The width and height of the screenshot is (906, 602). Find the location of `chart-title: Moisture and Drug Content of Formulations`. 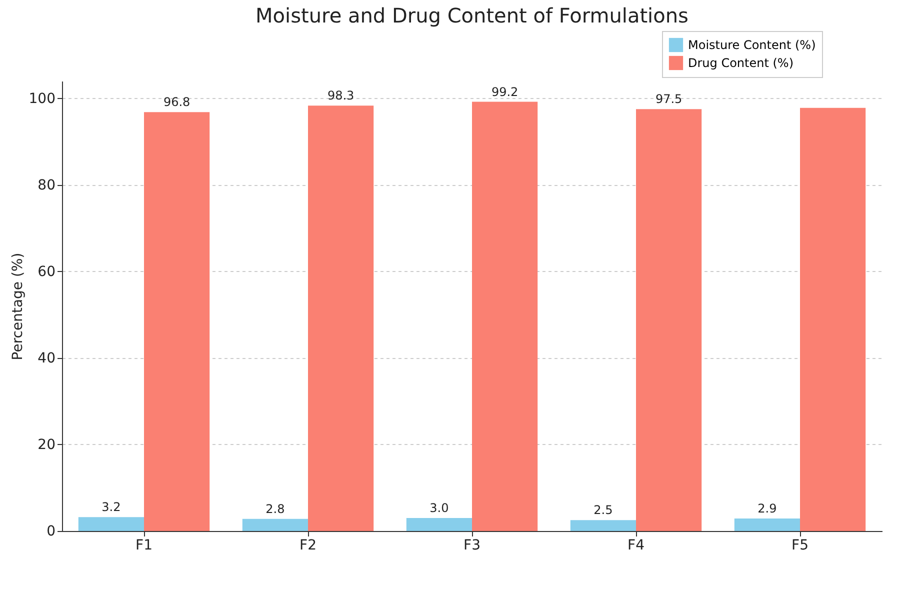

chart-title: Moisture and Drug Content of Formulations is located at coordinates (472, 16).